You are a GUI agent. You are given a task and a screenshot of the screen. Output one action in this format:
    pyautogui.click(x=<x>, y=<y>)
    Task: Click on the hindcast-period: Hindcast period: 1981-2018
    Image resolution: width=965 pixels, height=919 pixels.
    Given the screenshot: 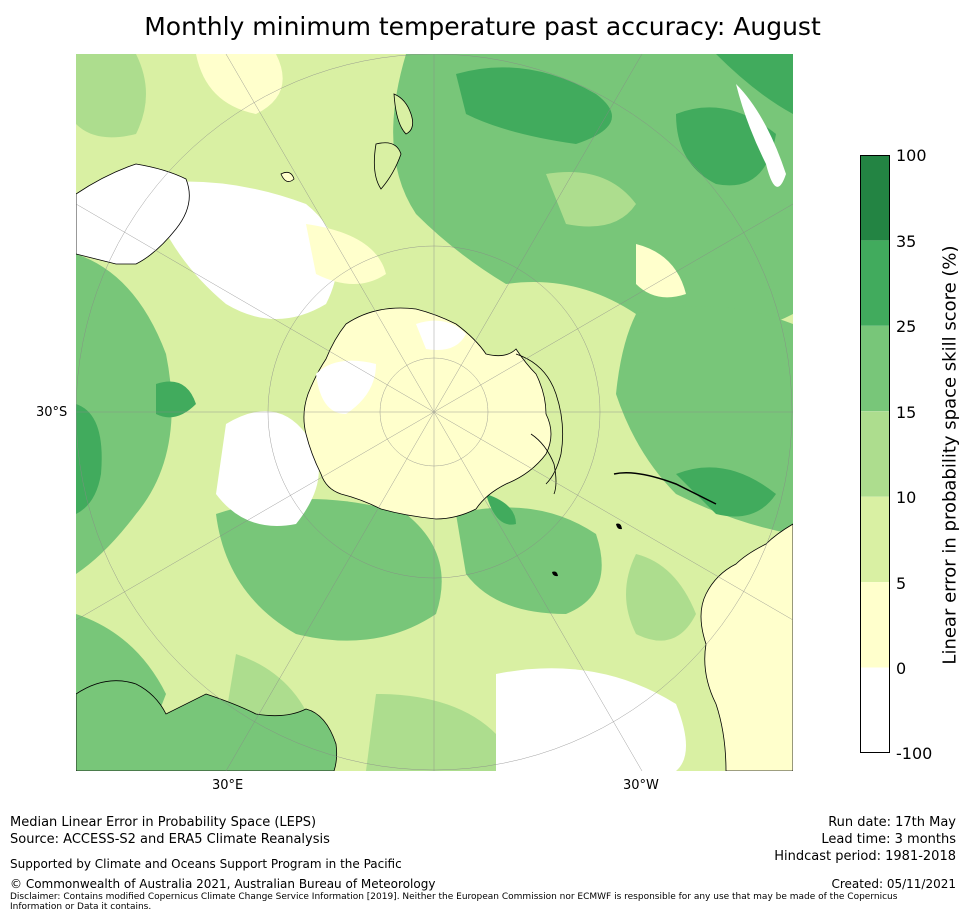 What is the action you would take?
    pyautogui.click(x=865, y=856)
    